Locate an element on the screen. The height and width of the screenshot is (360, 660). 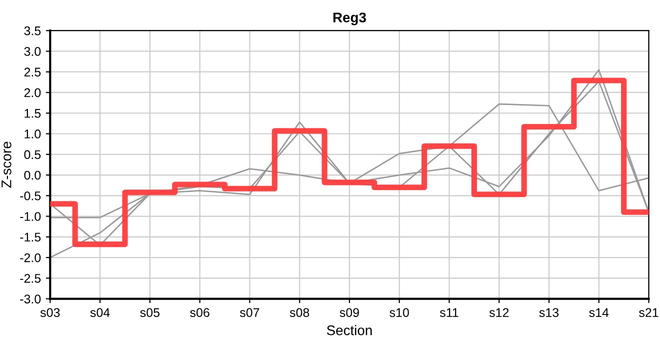
y-tick-label: 2.0 is located at coordinates (32, 93).